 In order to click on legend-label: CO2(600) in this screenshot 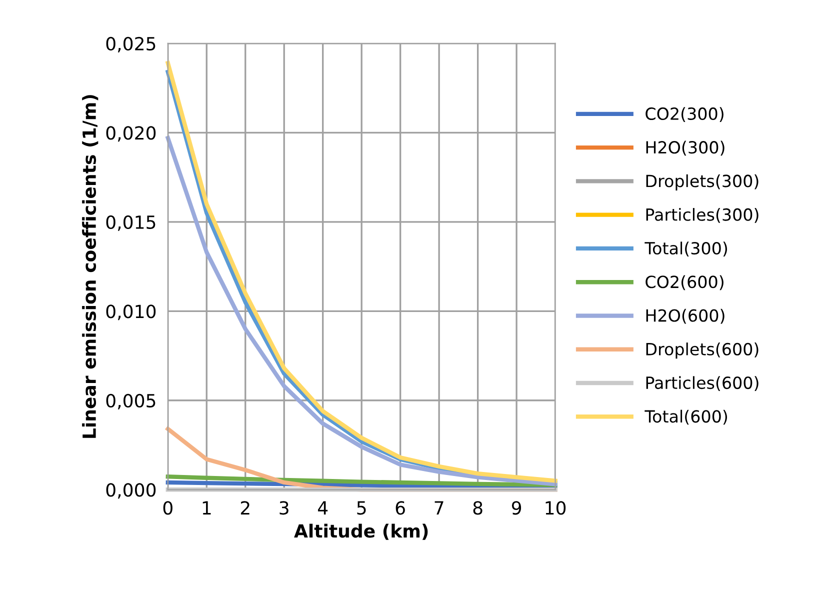, I will do `click(685, 282)`.